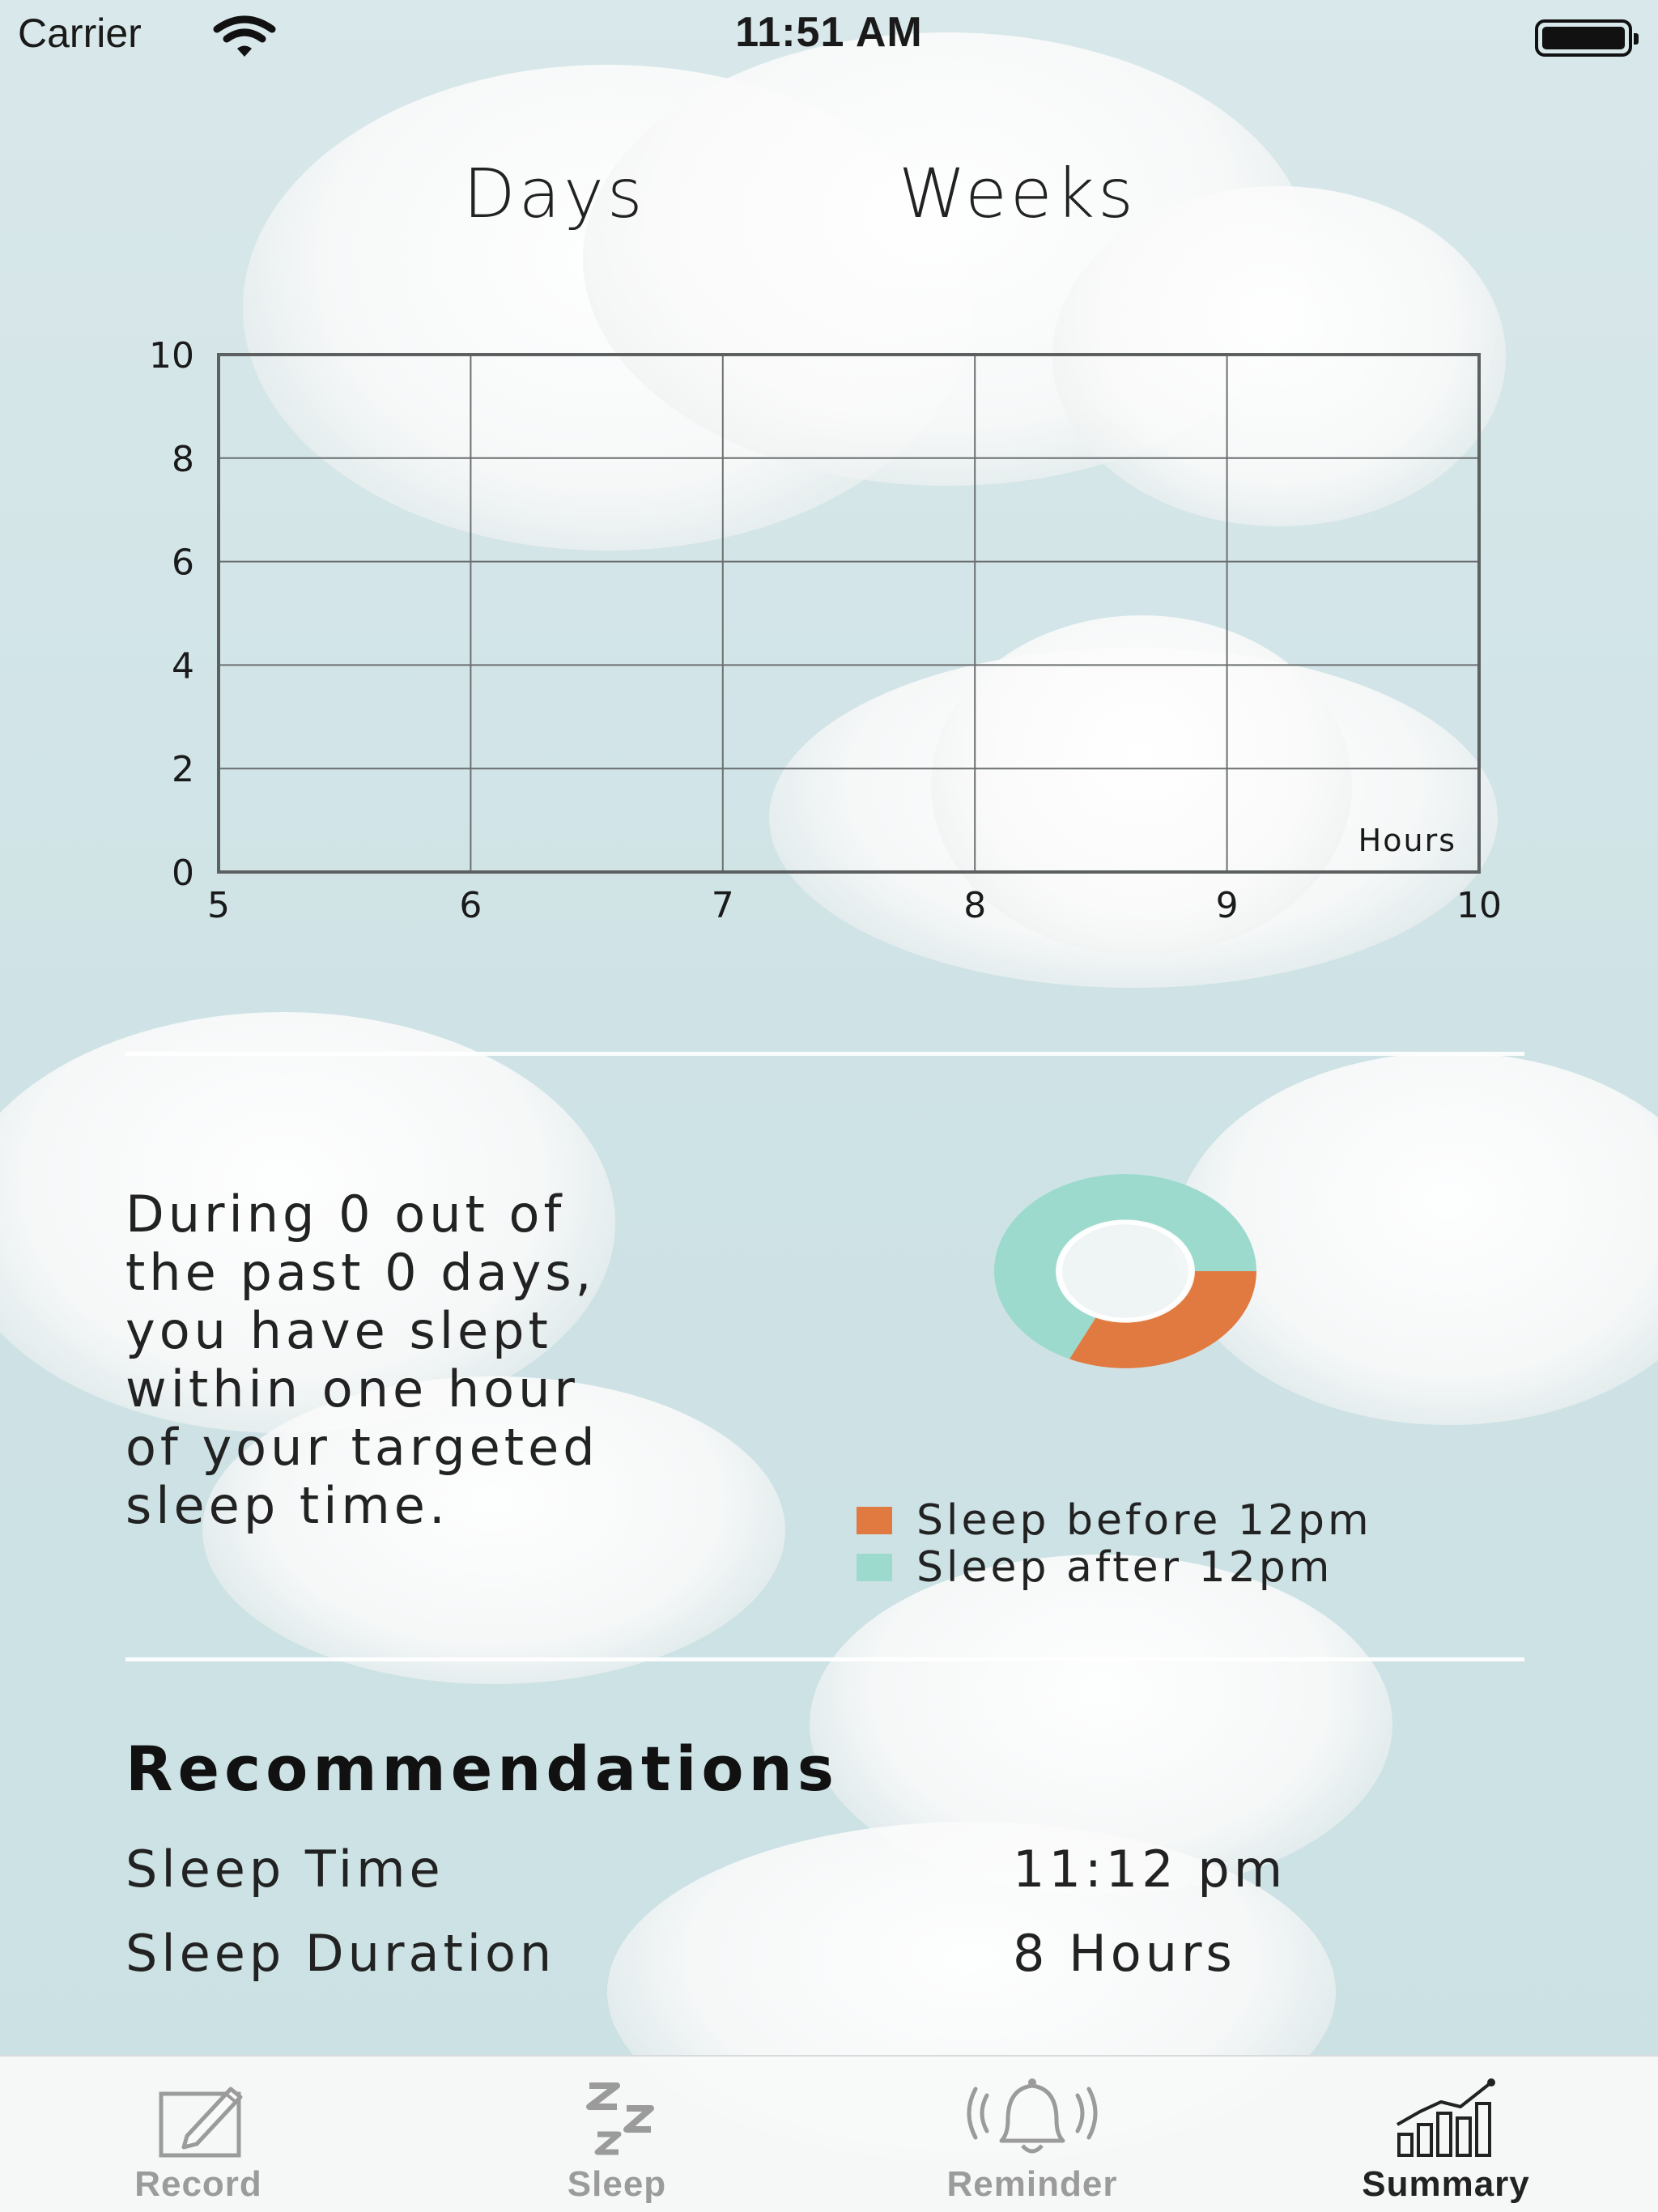 The width and height of the screenshot is (1658, 2212). Describe the element at coordinates (338, 1330) in the screenshot. I see `summary-line: you have slept` at that location.